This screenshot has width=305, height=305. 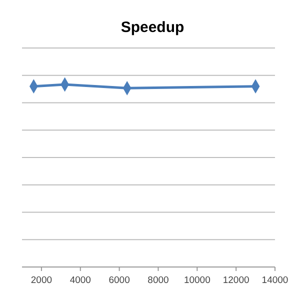 I want to click on x-tick-label: 8000, so click(x=158, y=280).